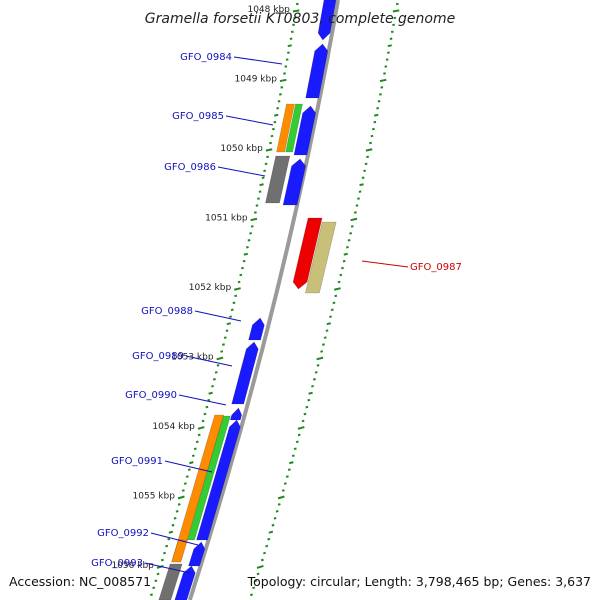  Describe the element at coordinates (198, 116) in the screenshot. I see `gene-label: GFO_0985` at that location.